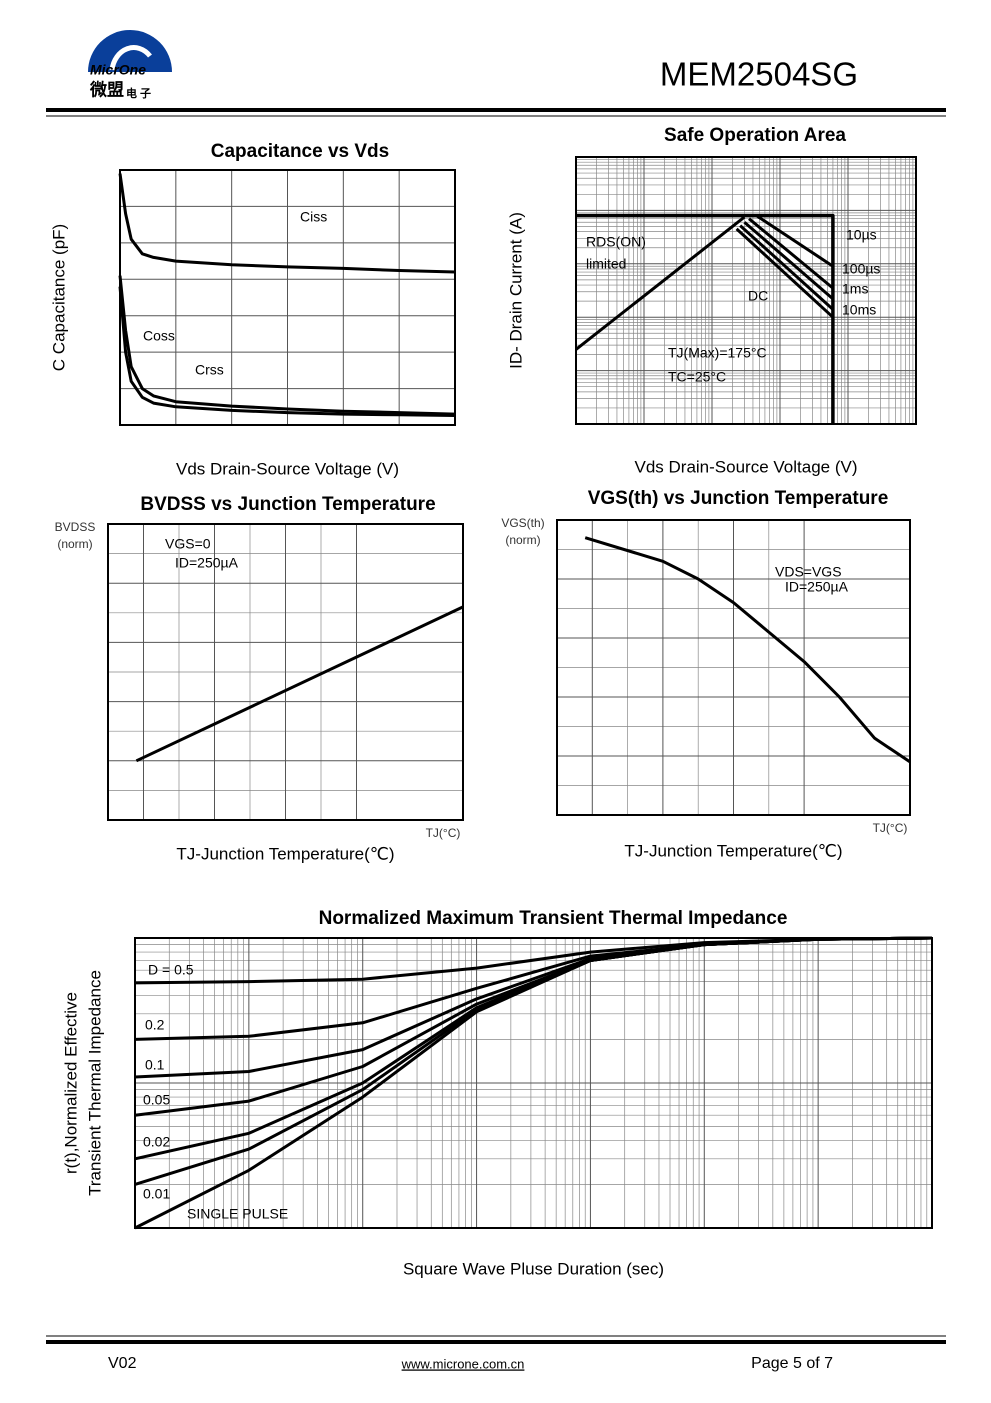  What do you see at coordinates (209, 370) in the screenshot?
I see `series-label: Crss` at bounding box center [209, 370].